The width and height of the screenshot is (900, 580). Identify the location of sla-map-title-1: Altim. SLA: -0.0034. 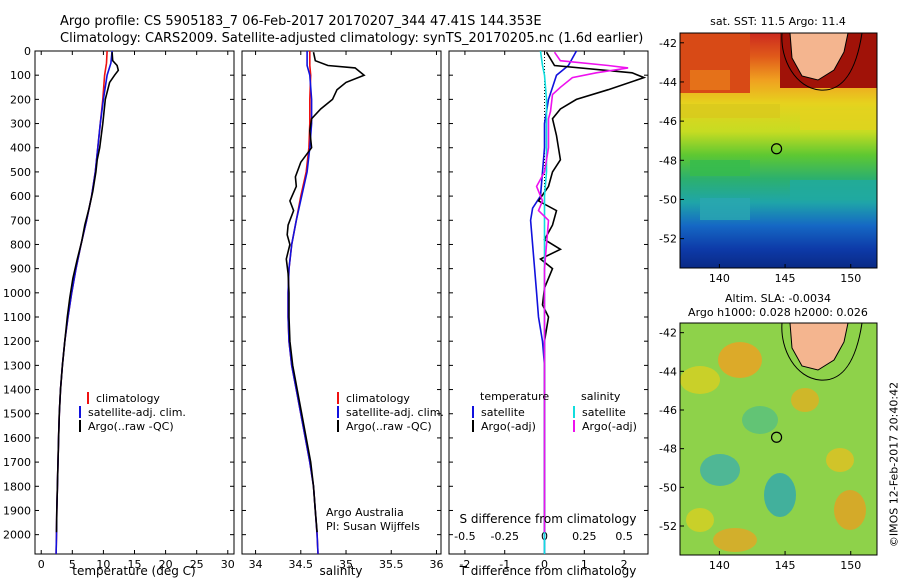
(778, 298).